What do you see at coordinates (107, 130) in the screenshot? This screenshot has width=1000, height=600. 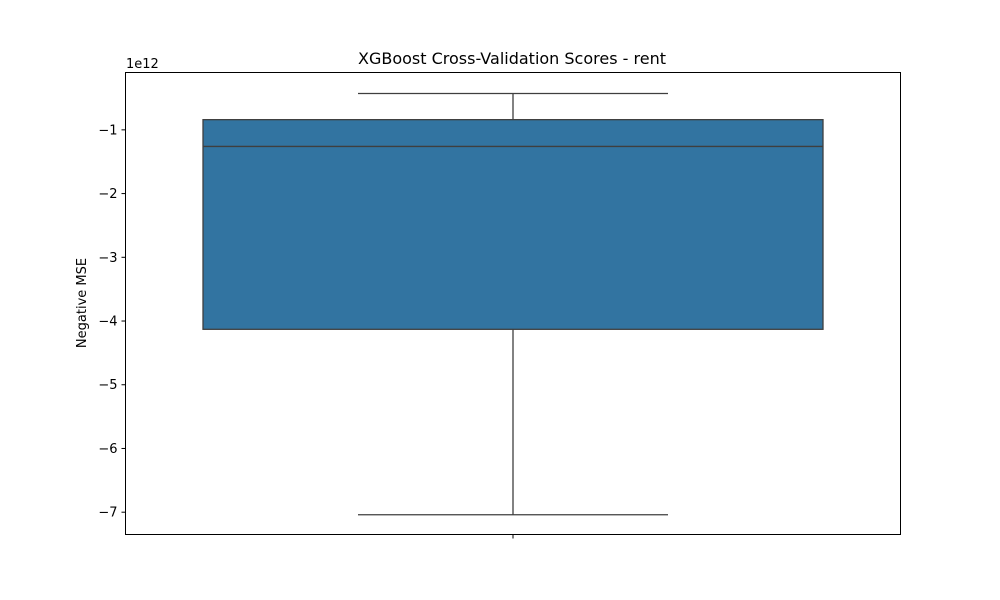 I see `y-tick-label: −1` at bounding box center [107, 130].